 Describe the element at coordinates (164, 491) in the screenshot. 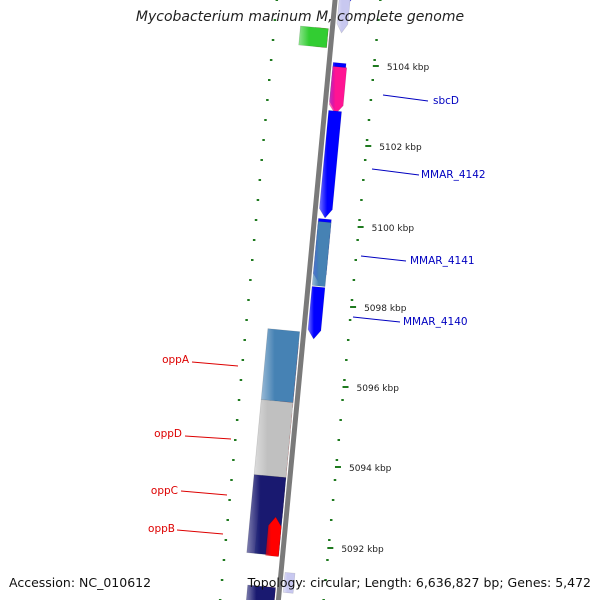

I see `gene-label-oppc: oppC` at that location.